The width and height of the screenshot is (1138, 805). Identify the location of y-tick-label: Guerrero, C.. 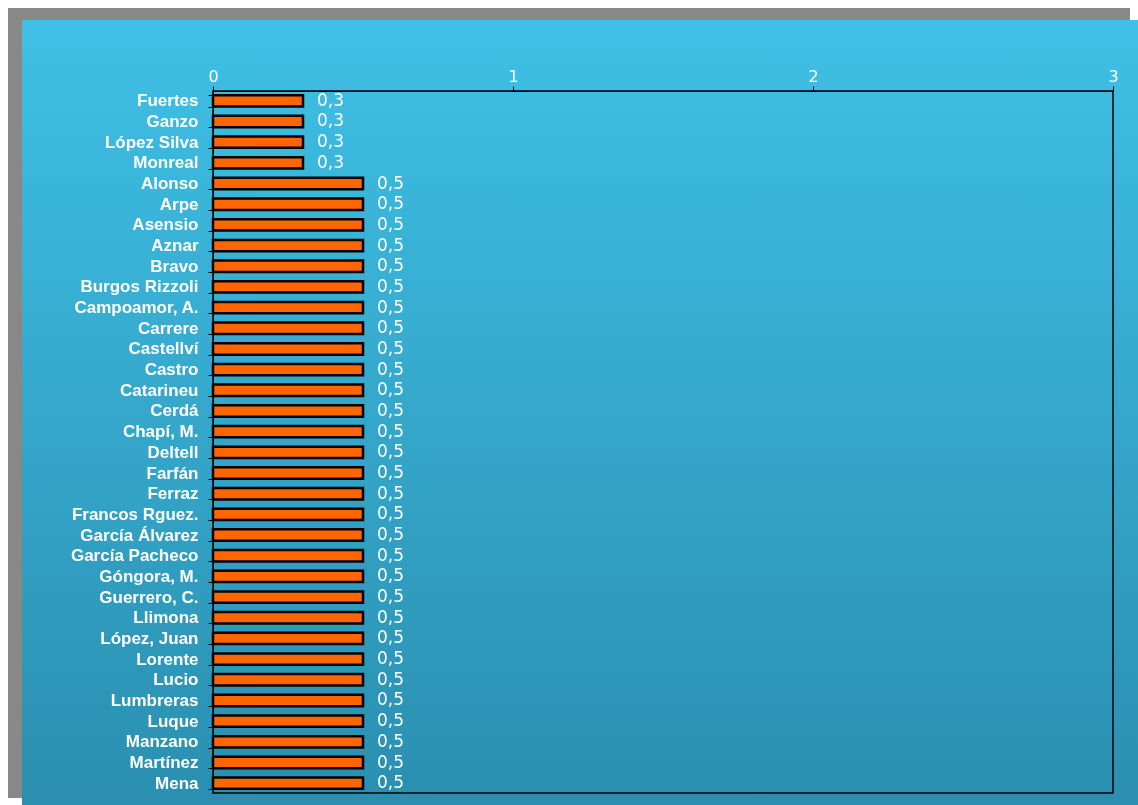
(149, 597).